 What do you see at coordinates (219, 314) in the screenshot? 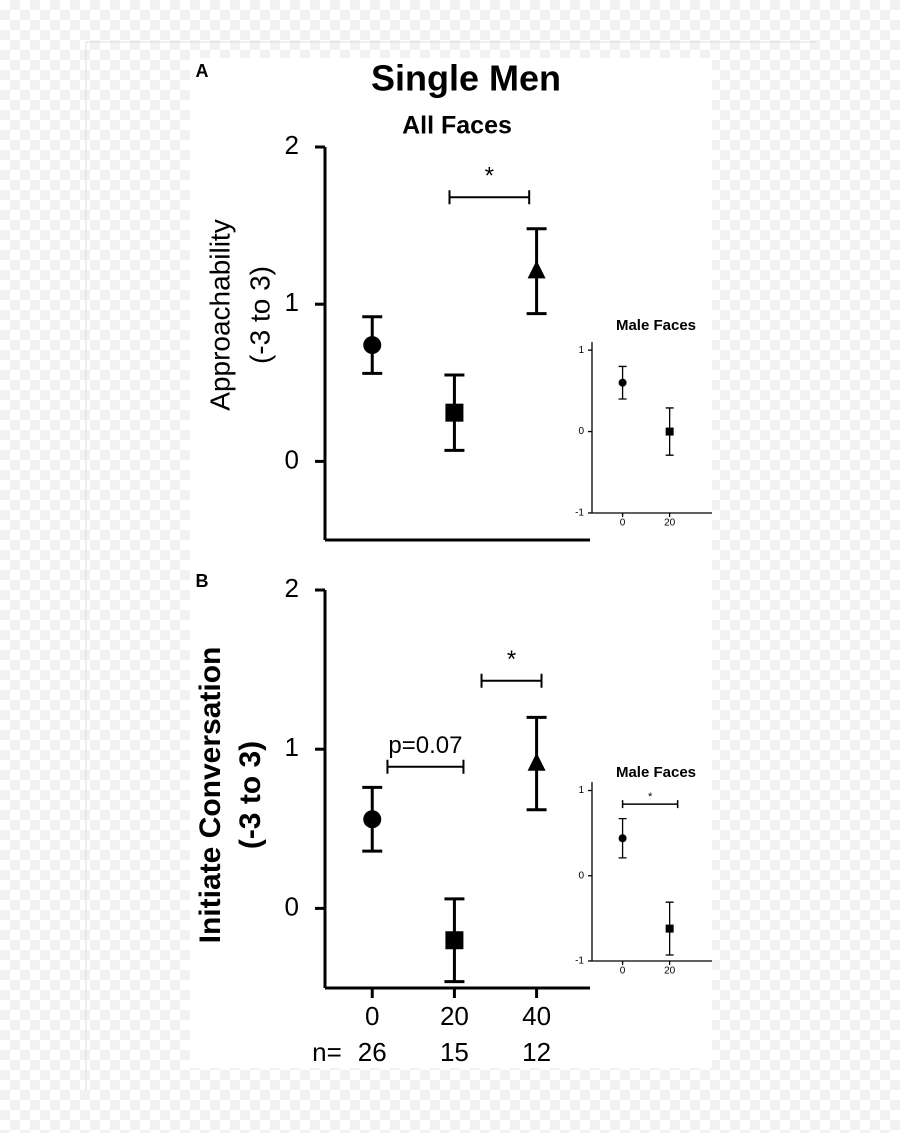
I see `y-axis-label: Approachability` at bounding box center [219, 314].